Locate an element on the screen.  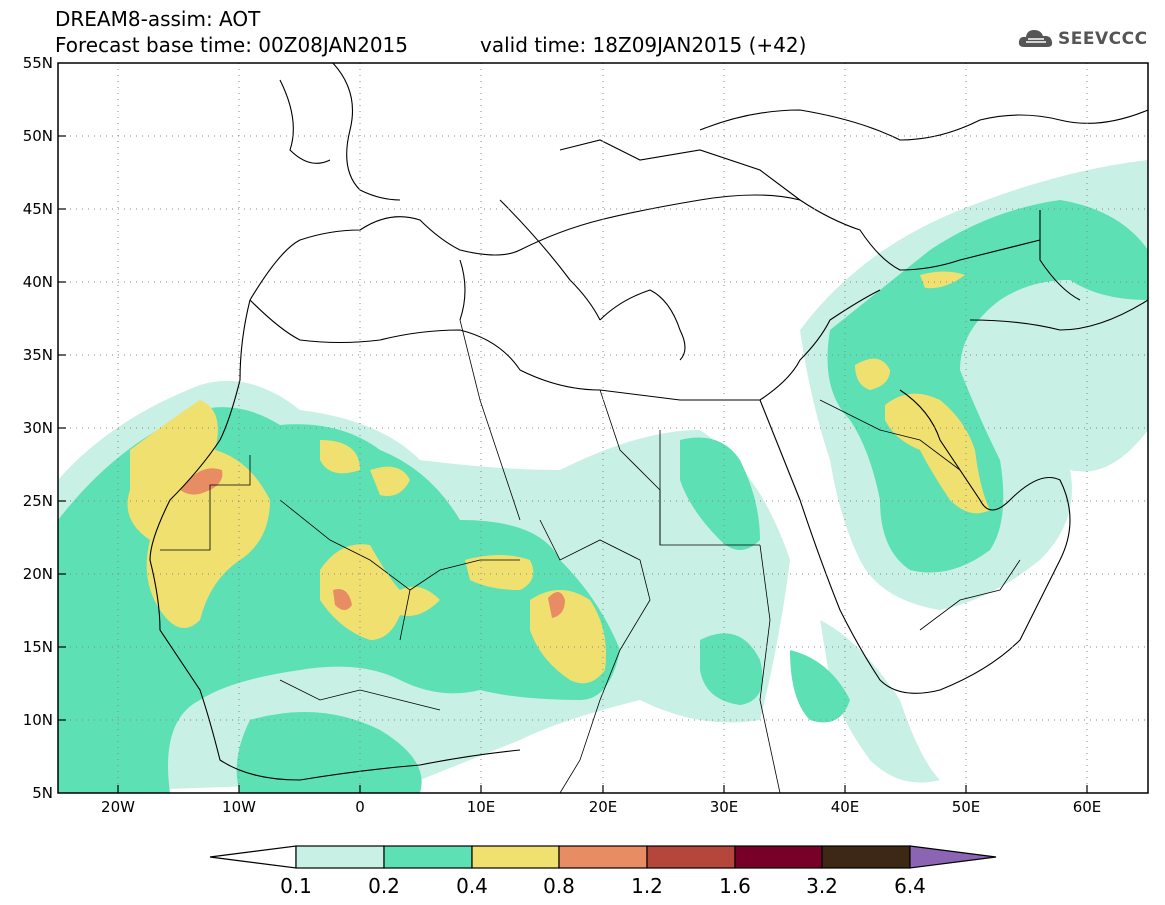
lon-label: 10E is located at coordinates (481, 807).